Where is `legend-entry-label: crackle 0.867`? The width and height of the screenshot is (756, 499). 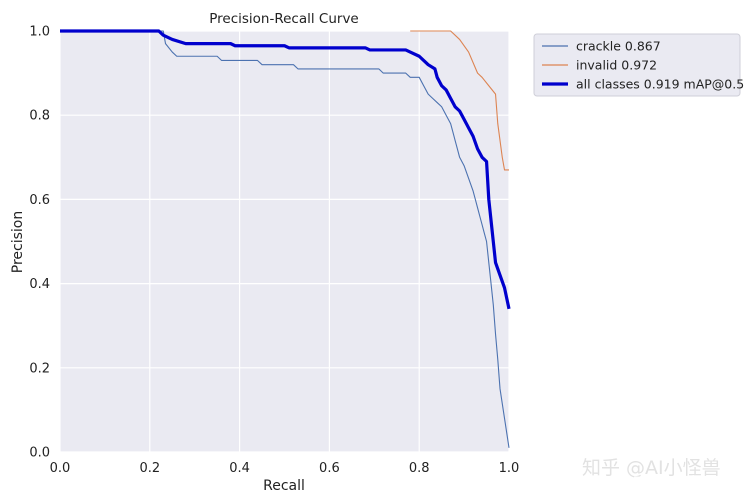 legend-entry-label: crackle 0.867 is located at coordinates (618, 46).